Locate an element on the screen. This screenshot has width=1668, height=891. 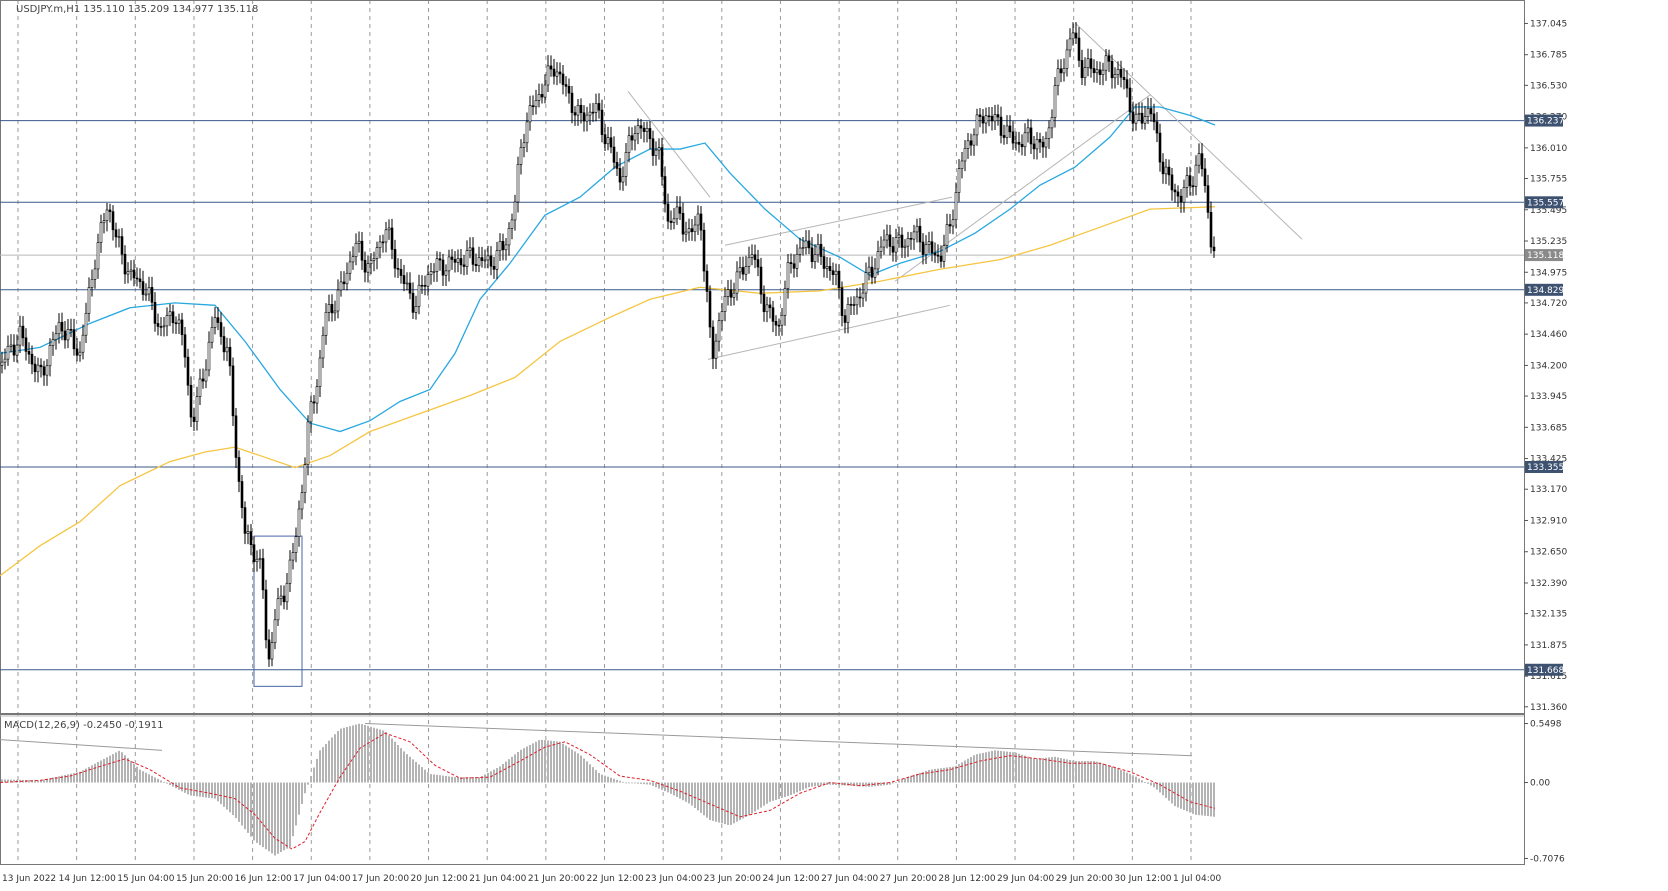
time-tick-label: 14 Jun 12:00 is located at coordinates (87, 879).